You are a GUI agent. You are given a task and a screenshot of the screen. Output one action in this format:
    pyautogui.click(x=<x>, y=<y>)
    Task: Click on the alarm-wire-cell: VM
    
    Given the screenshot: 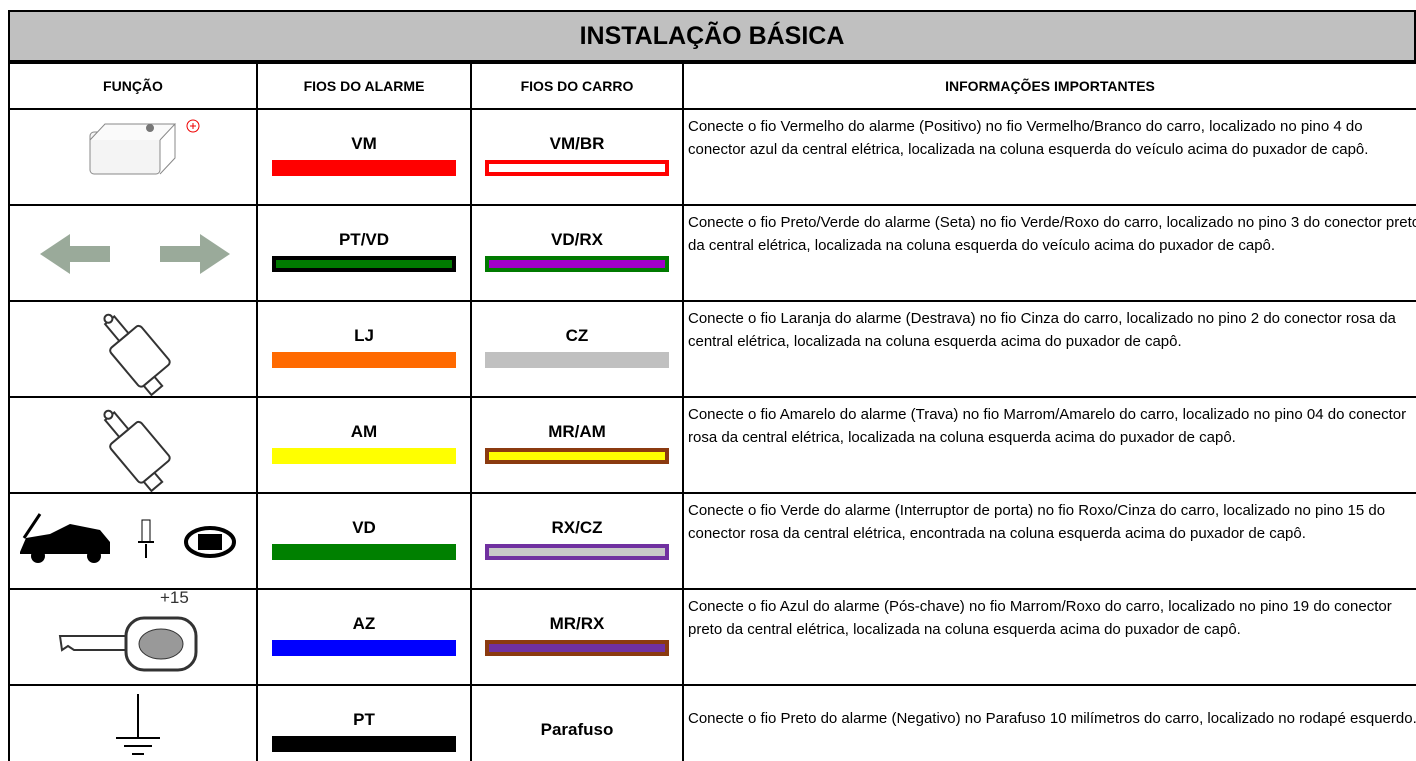 What is the action you would take?
    pyautogui.click(x=364, y=157)
    